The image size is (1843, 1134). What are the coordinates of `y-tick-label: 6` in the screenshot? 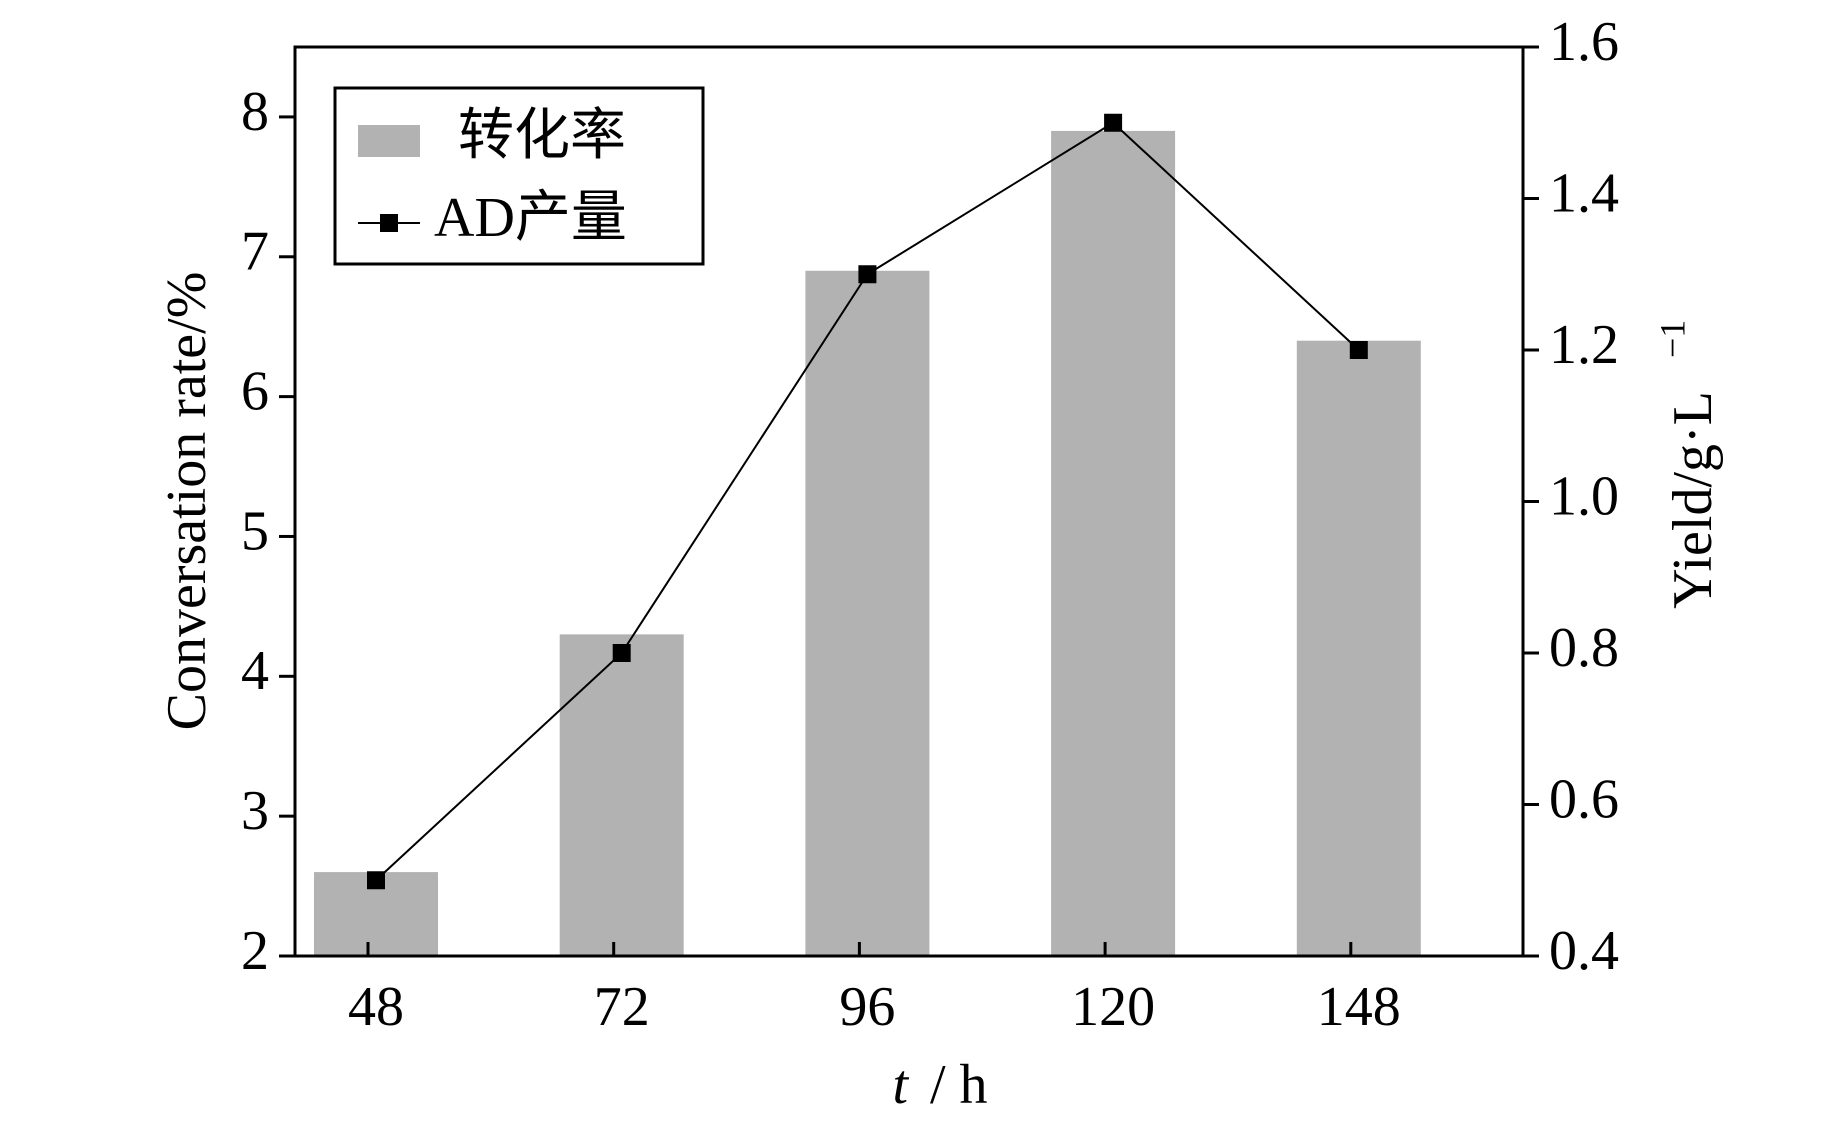 It's located at (255, 391).